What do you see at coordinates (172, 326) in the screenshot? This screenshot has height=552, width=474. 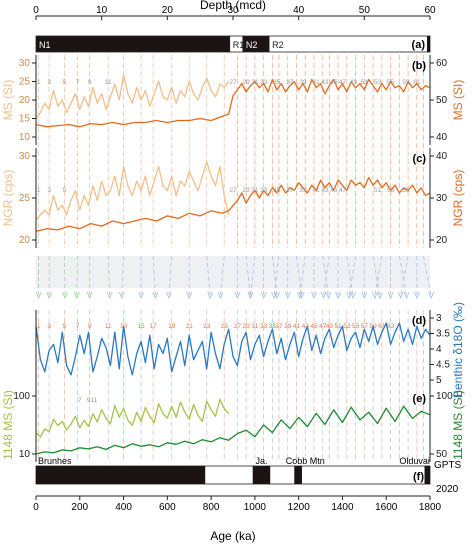 I see `mis-label-d: 19` at bounding box center [172, 326].